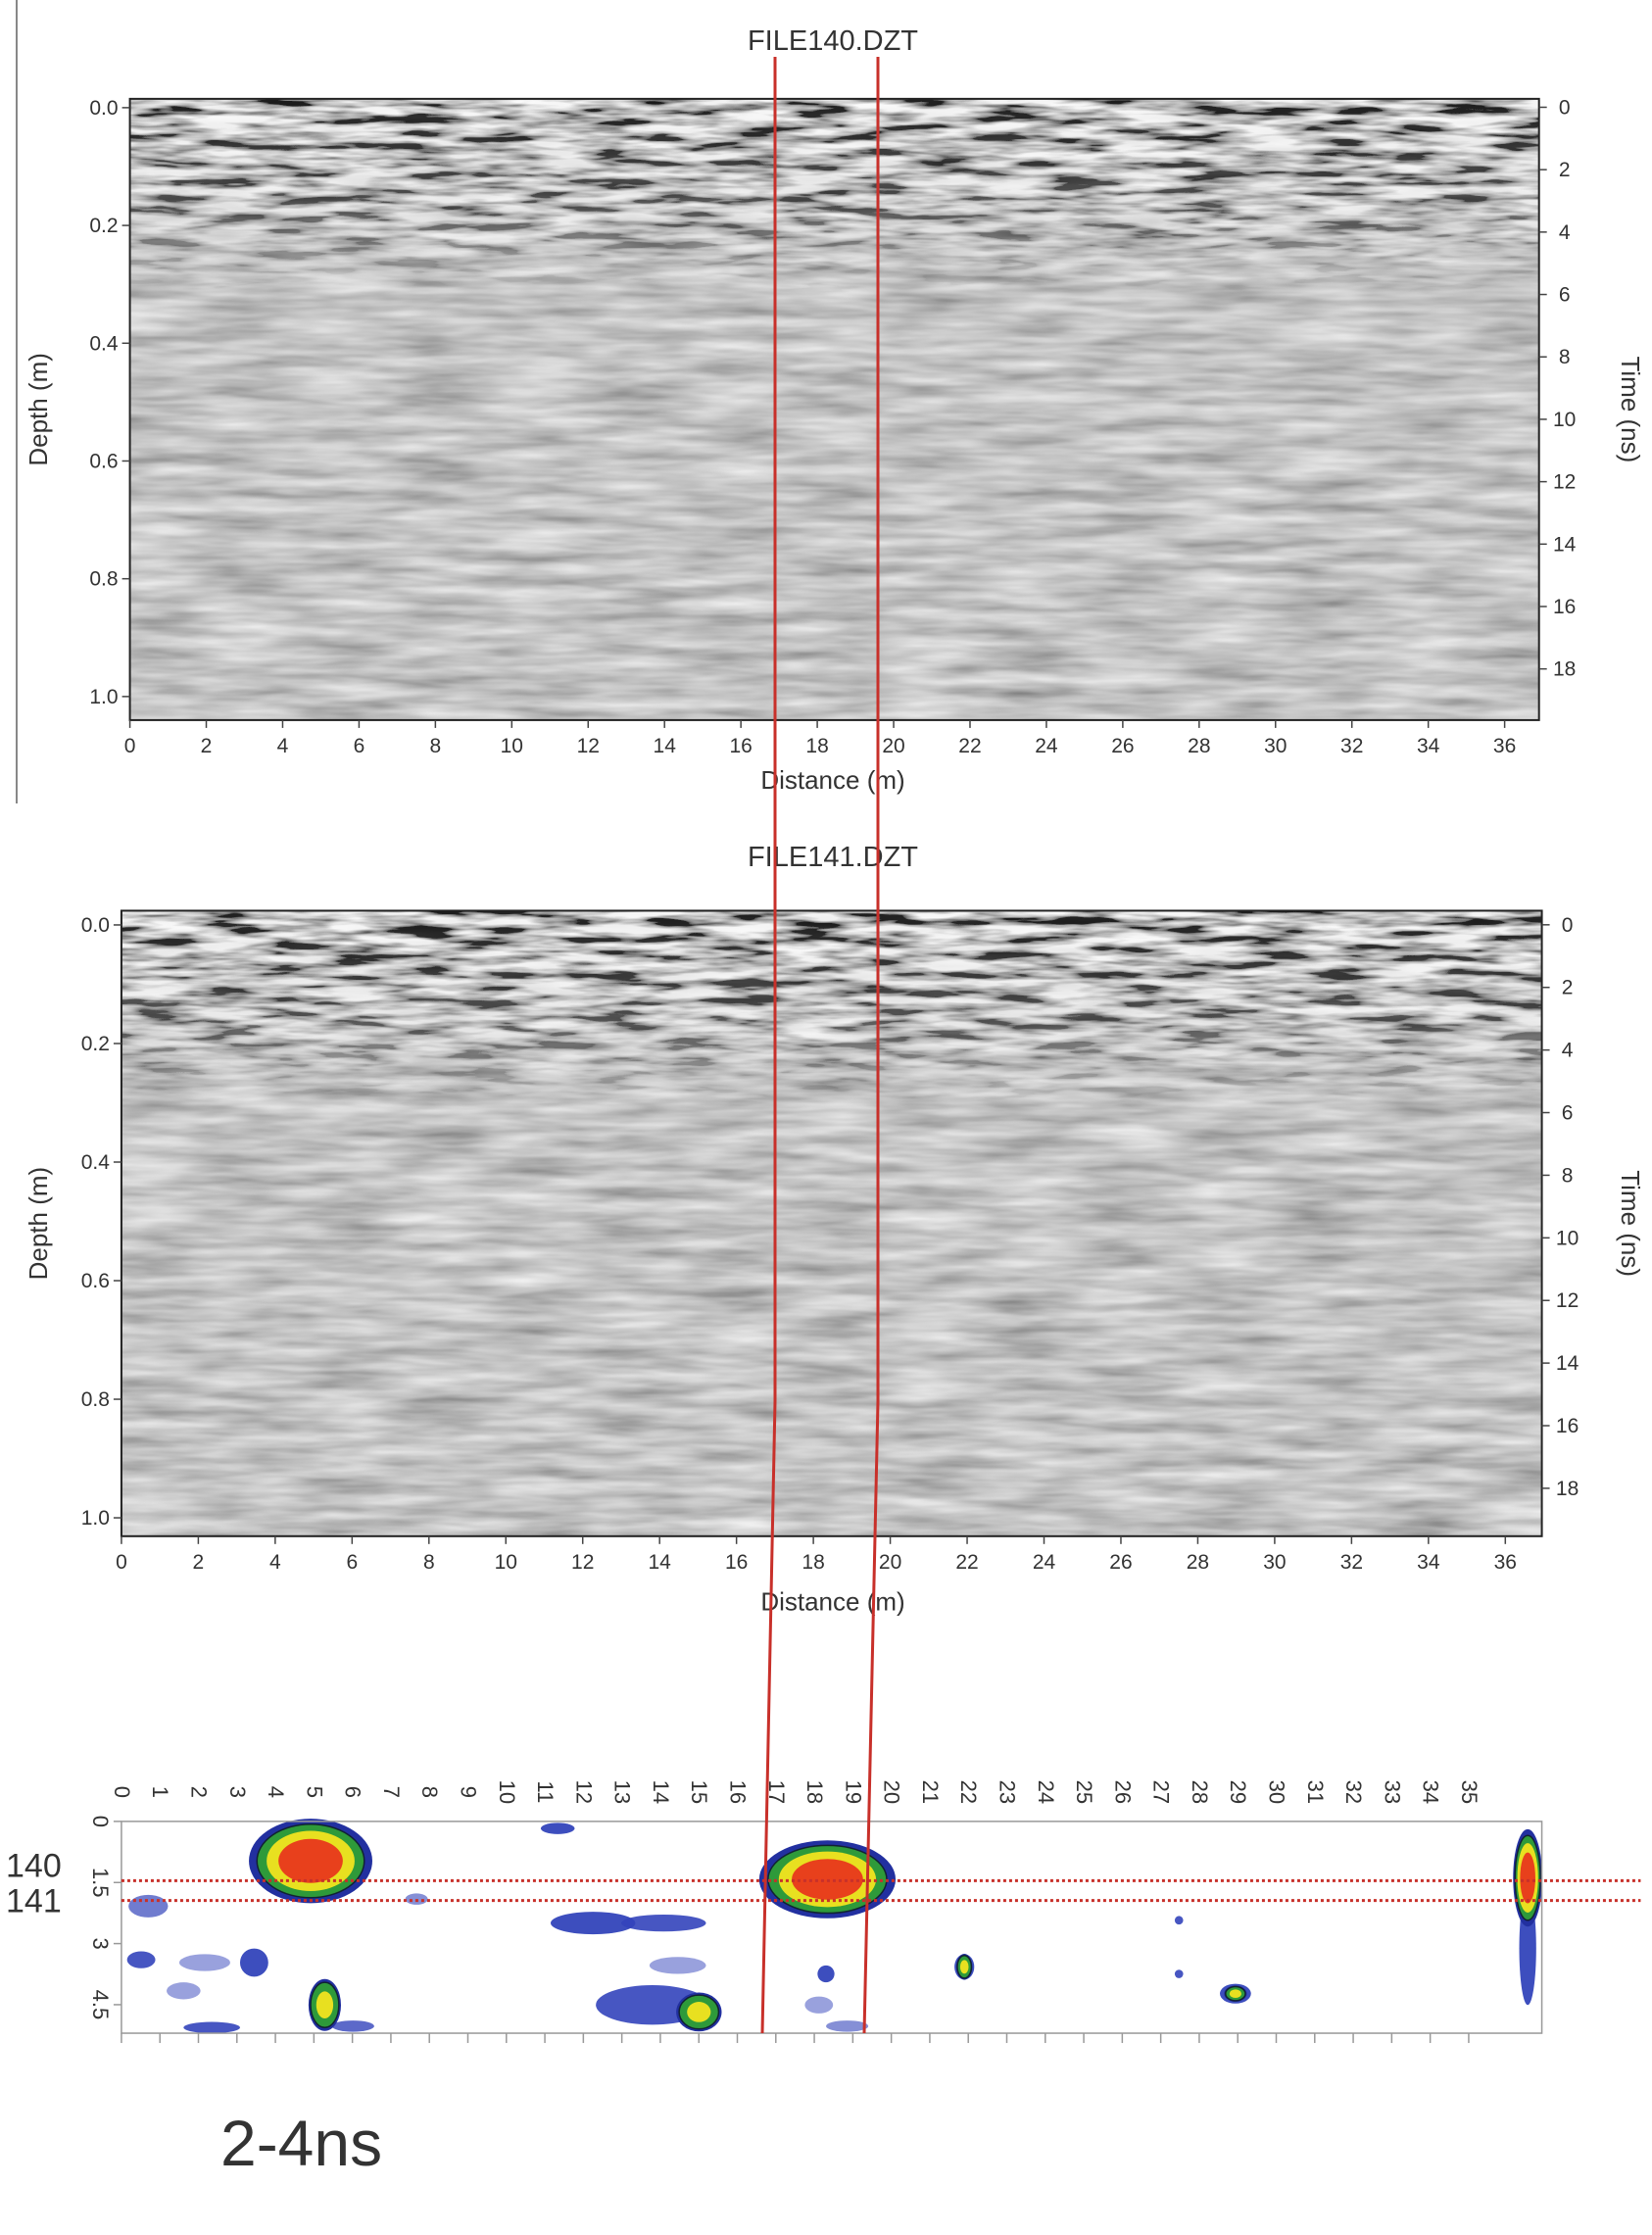  I want to click on x-tick-label: 22, so click(968, 1792).